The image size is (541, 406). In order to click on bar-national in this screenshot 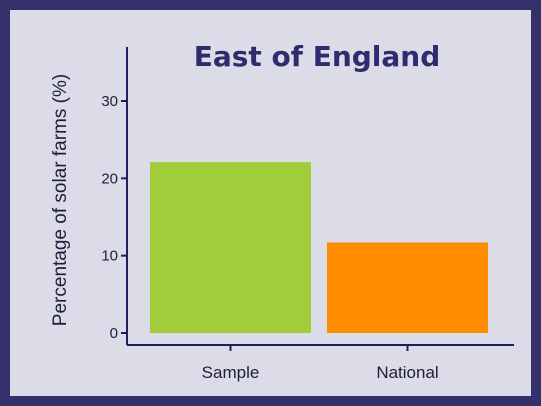, I will do `click(407, 287)`.